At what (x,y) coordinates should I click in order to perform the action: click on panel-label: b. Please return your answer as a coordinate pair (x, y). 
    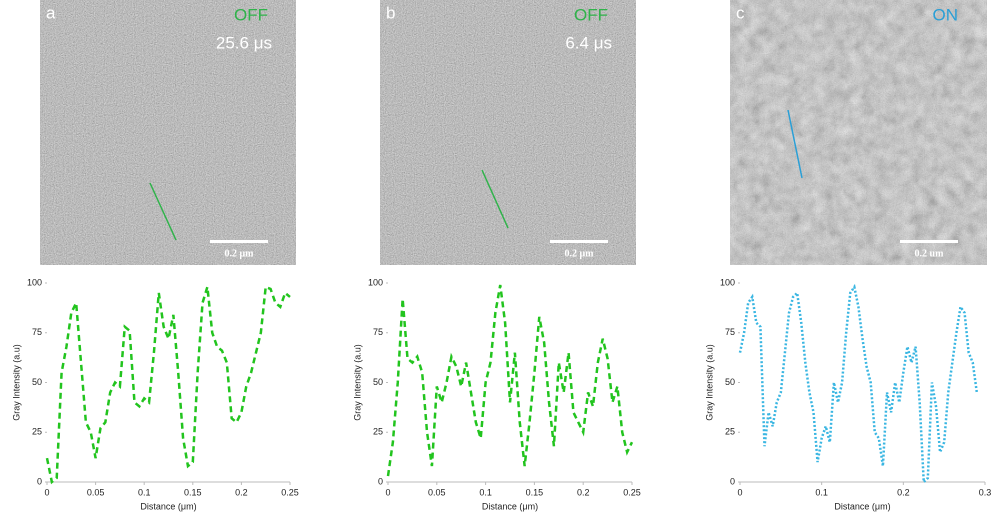
    Looking at the image, I should click on (390, 12).